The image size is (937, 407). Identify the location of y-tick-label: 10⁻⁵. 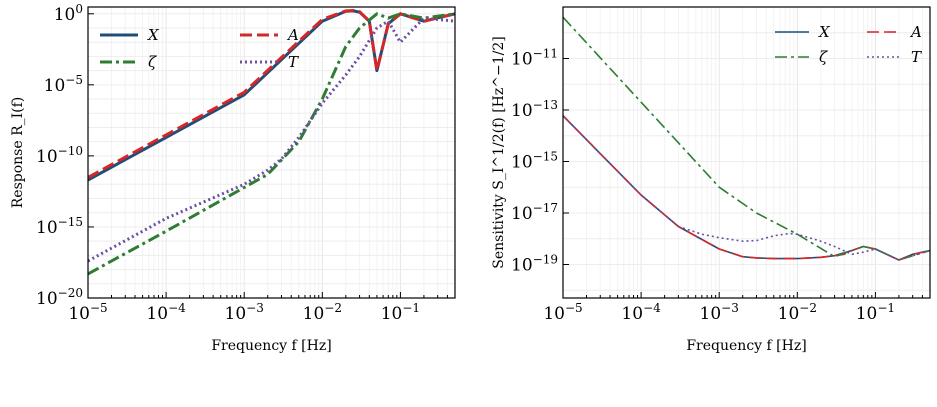
(63, 84).